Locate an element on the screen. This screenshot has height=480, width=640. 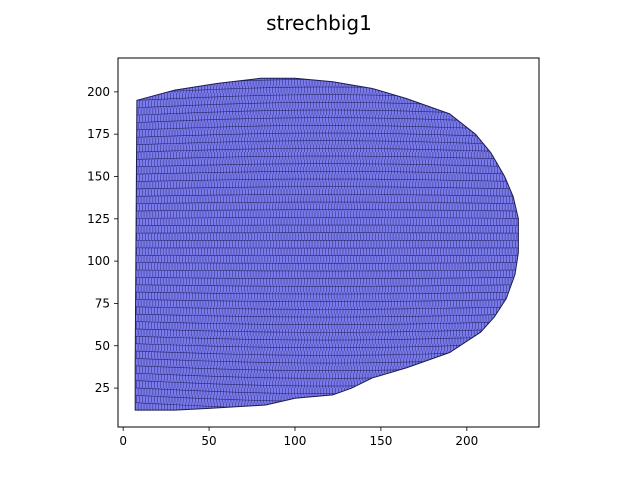
y-tick-label: 150 is located at coordinates (98, 176).